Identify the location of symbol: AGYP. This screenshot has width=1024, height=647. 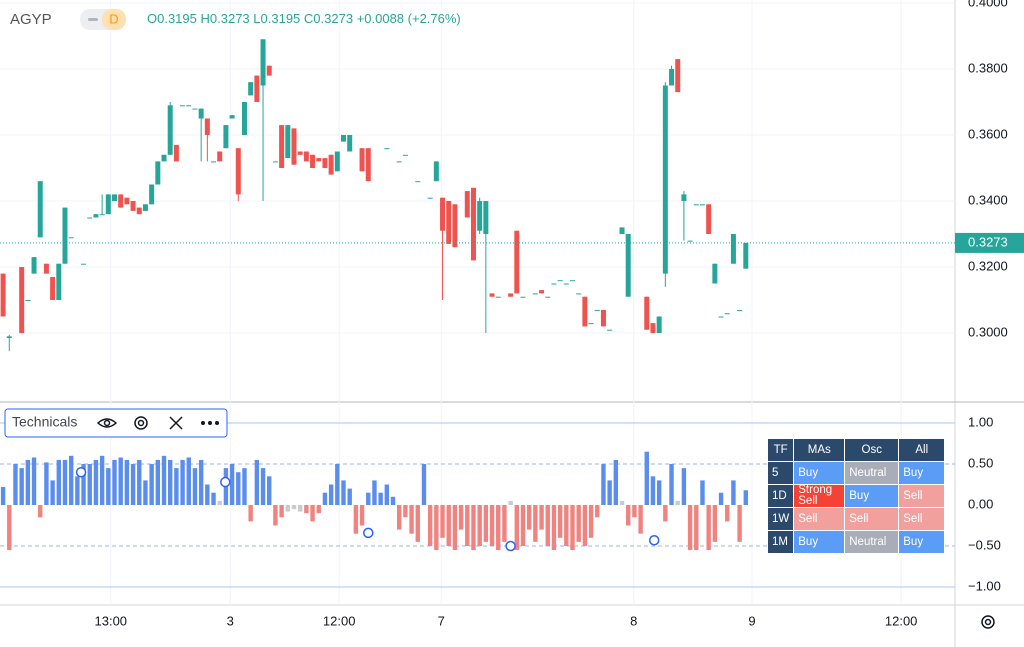
(31, 19).